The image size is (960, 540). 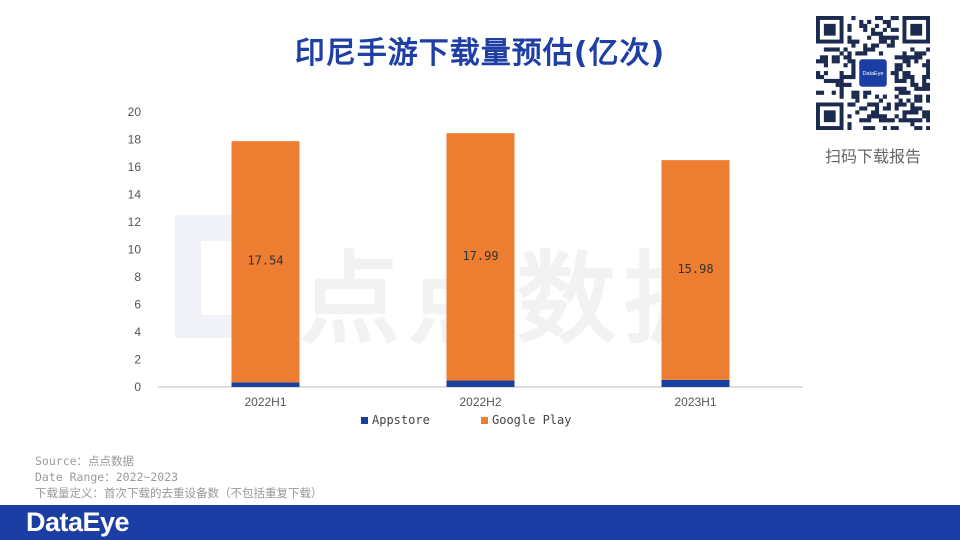 I want to click on legend-swatch-google-play, so click(x=484, y=420).